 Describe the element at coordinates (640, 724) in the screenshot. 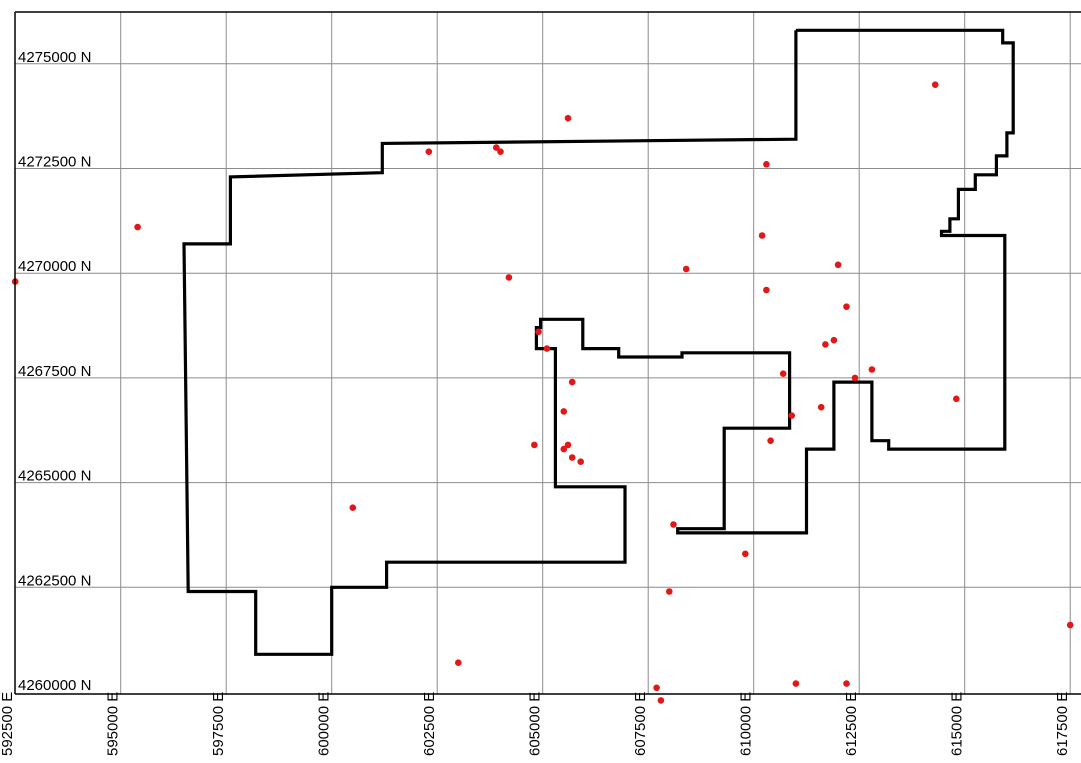

I see `easting-label: 607500 E` at that location.